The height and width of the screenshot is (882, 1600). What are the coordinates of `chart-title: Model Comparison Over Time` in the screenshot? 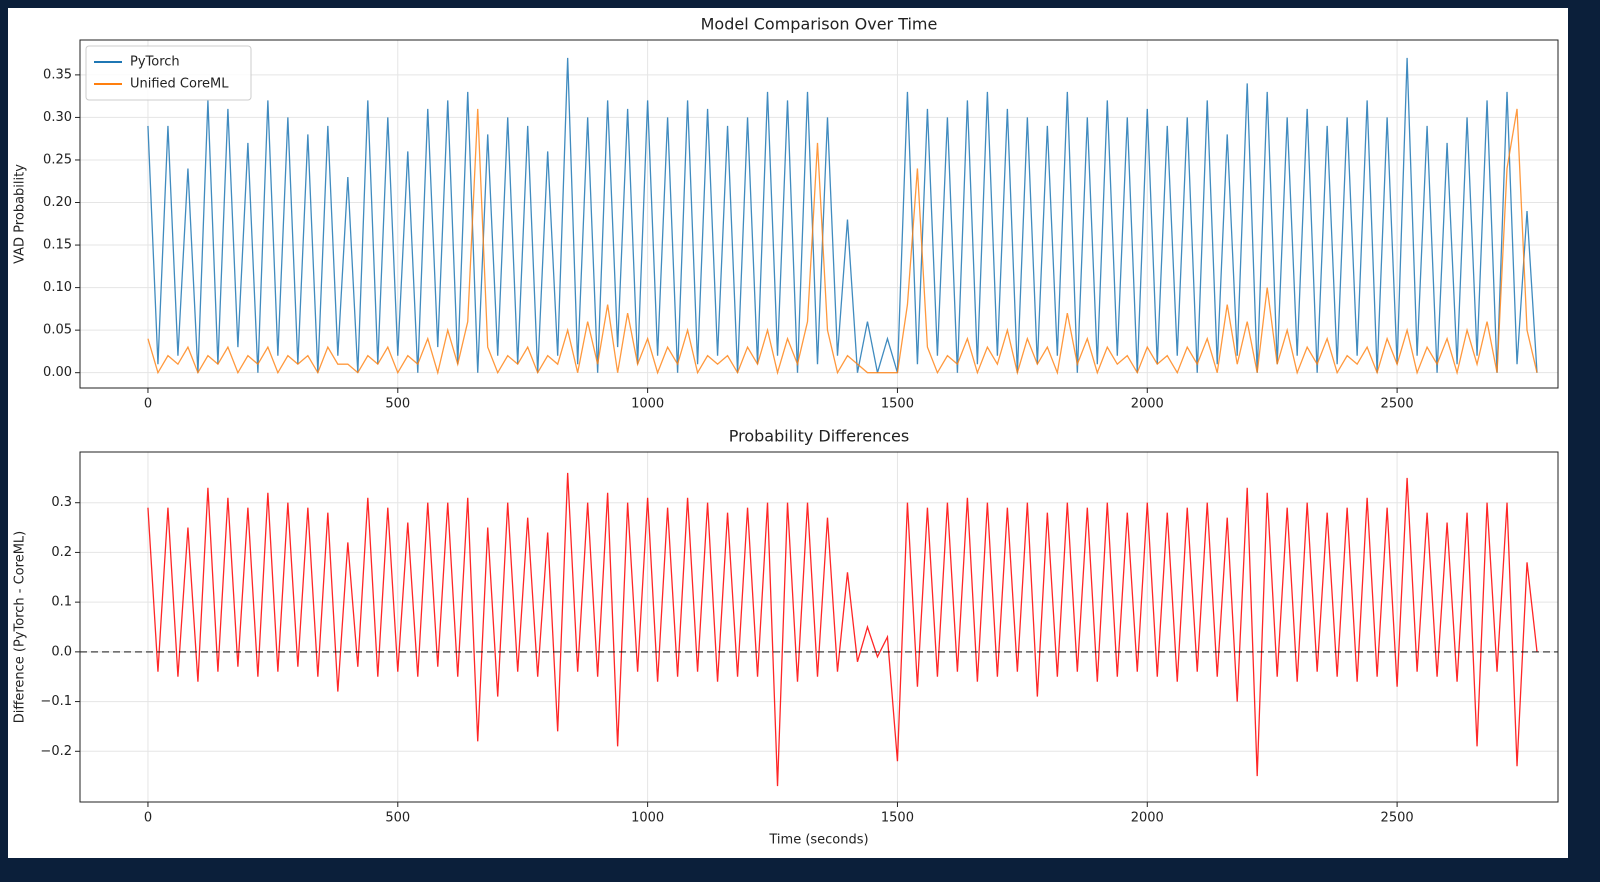 It's located at (819, 24).